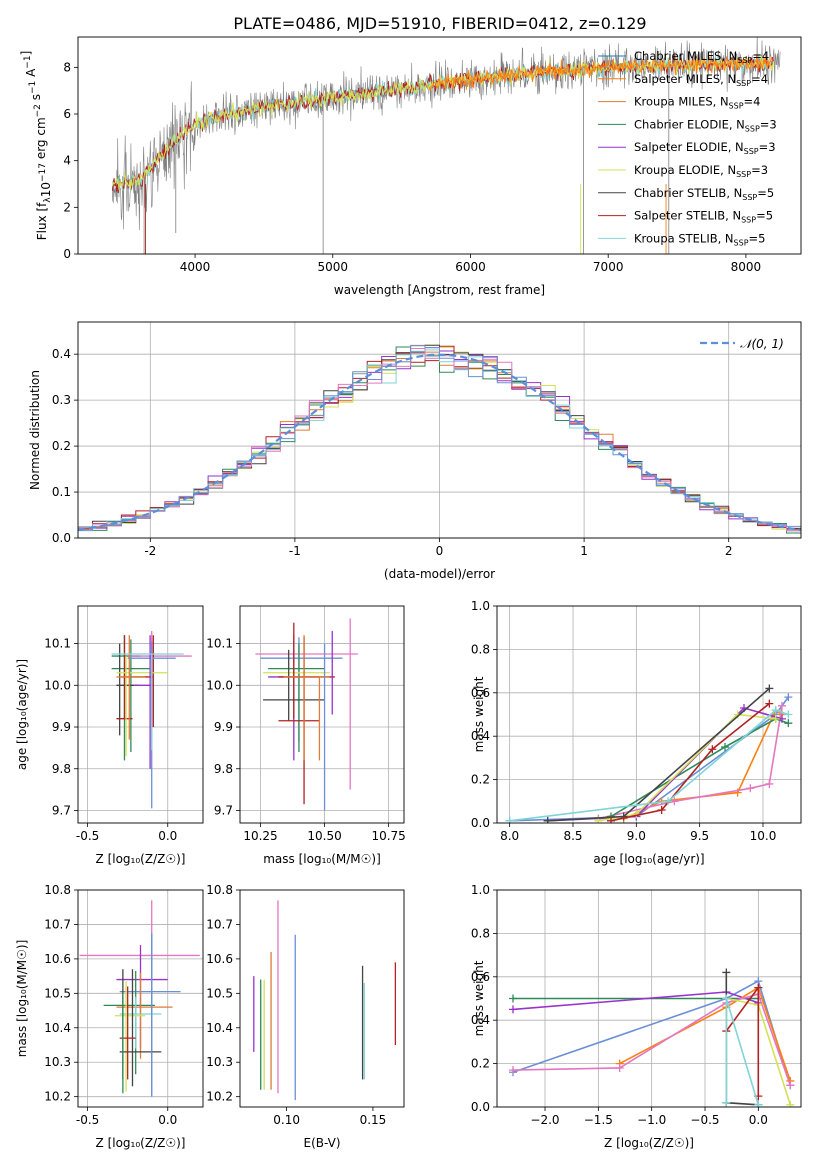 The width and height of the screenshot is (819, 1170). I want to click on y-tick-label: 10.7, so click(57, 924).